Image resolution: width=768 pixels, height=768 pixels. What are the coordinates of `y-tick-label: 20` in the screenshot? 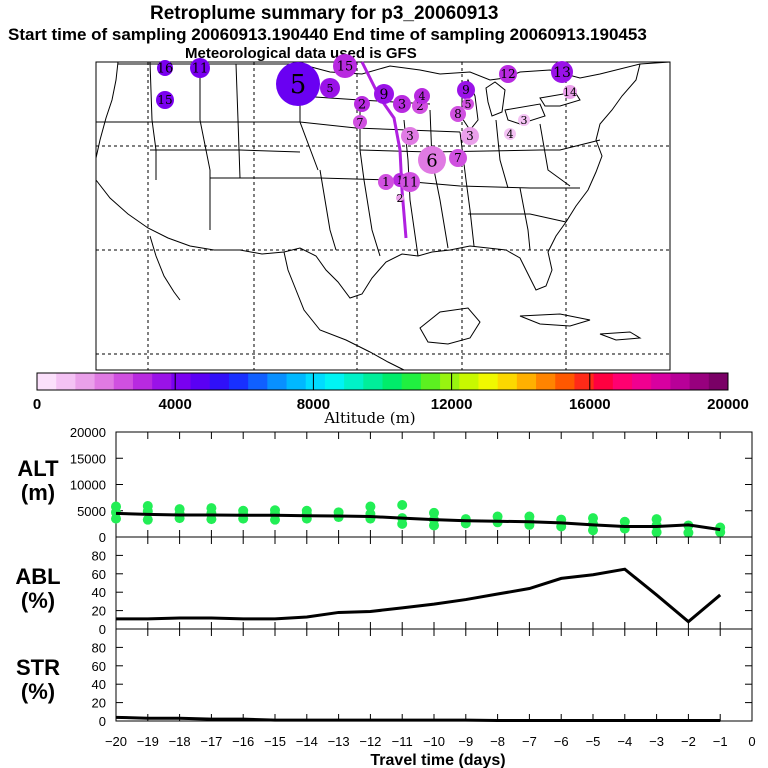 It's located at (99, 611).